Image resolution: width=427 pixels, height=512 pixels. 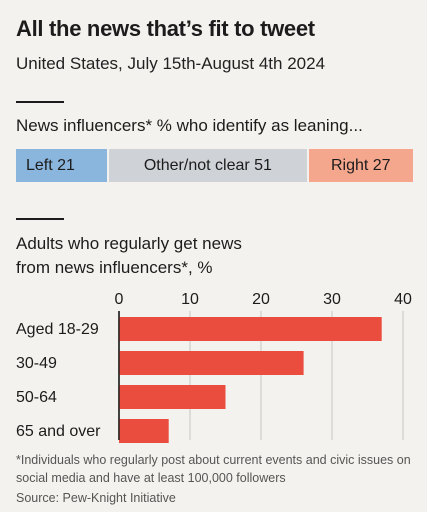 What do you see at coordinates (36, 363) in the screenshot?
I see `category-label: 30-49` at bounding box center [36, 363].